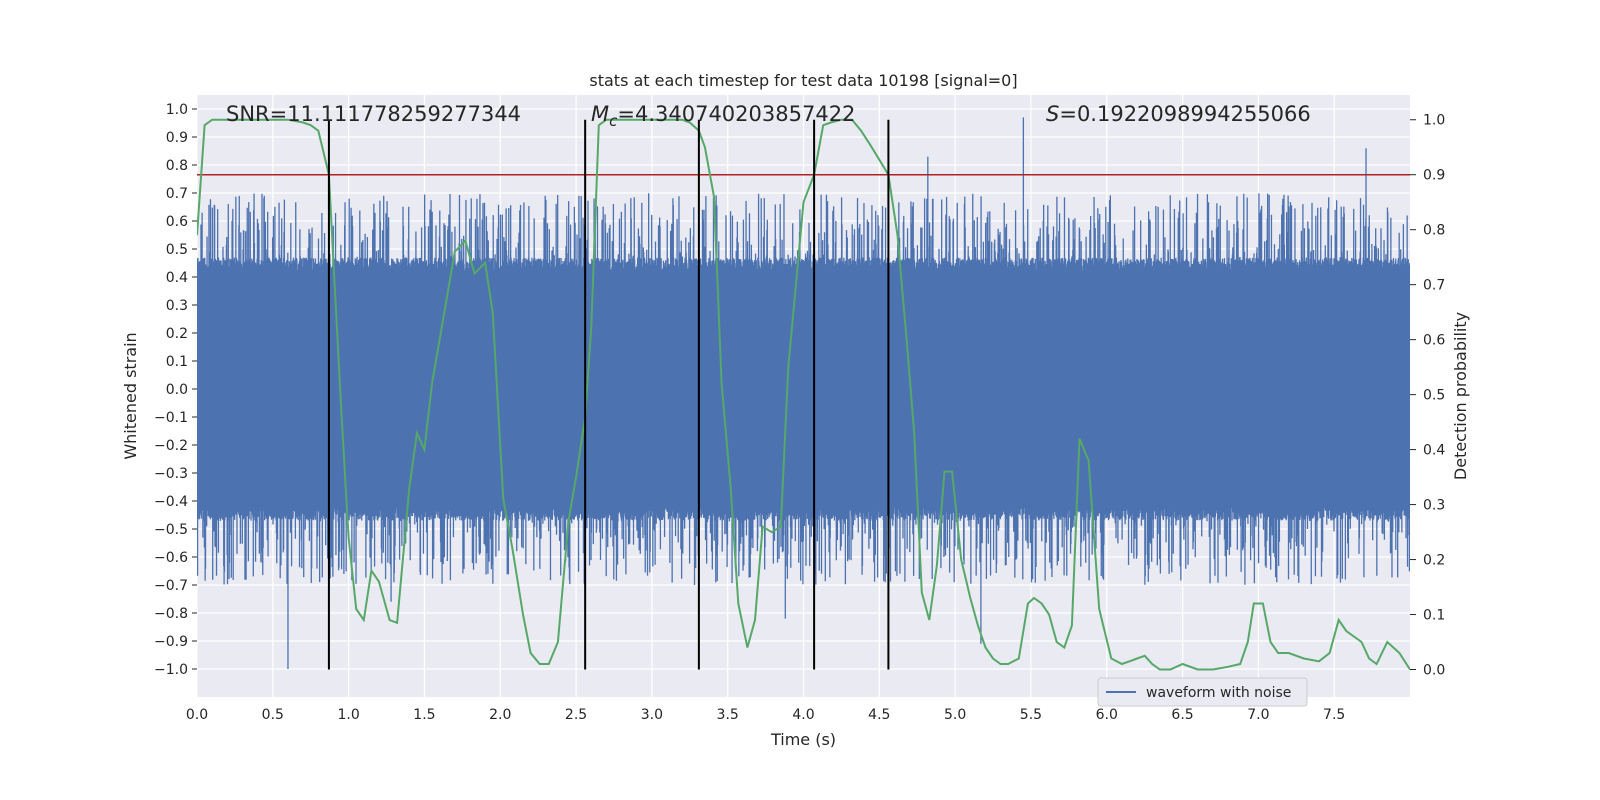 The height and width of the screenshot is (800, 1600). Describe the element at coordinates (736, 114) in the screenshot. I see `mc-value: =4.340740203857422` at that location.